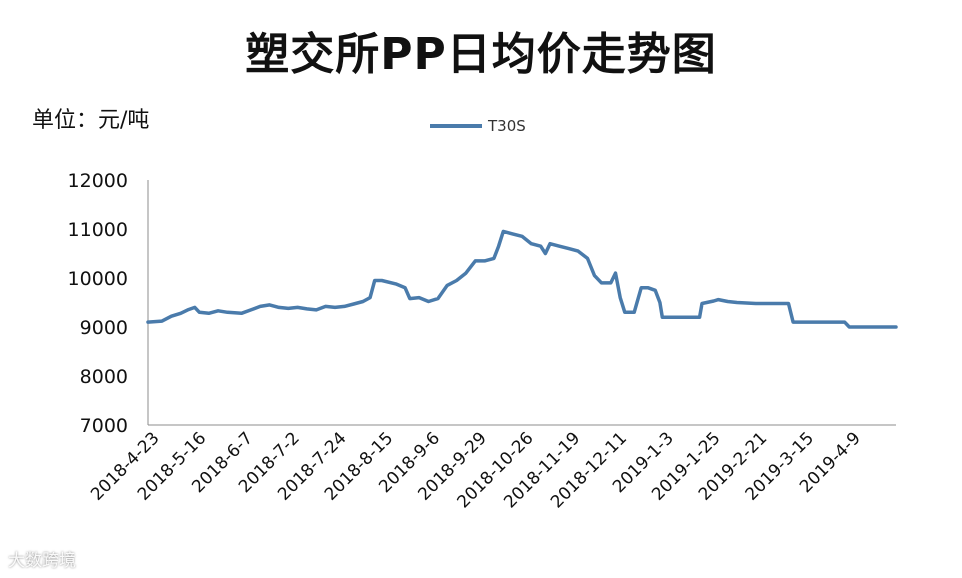 Image resolution: width=962 pixels, height=578 pixels. I want to click on y-tick-label: 8000, so click(104, 377).